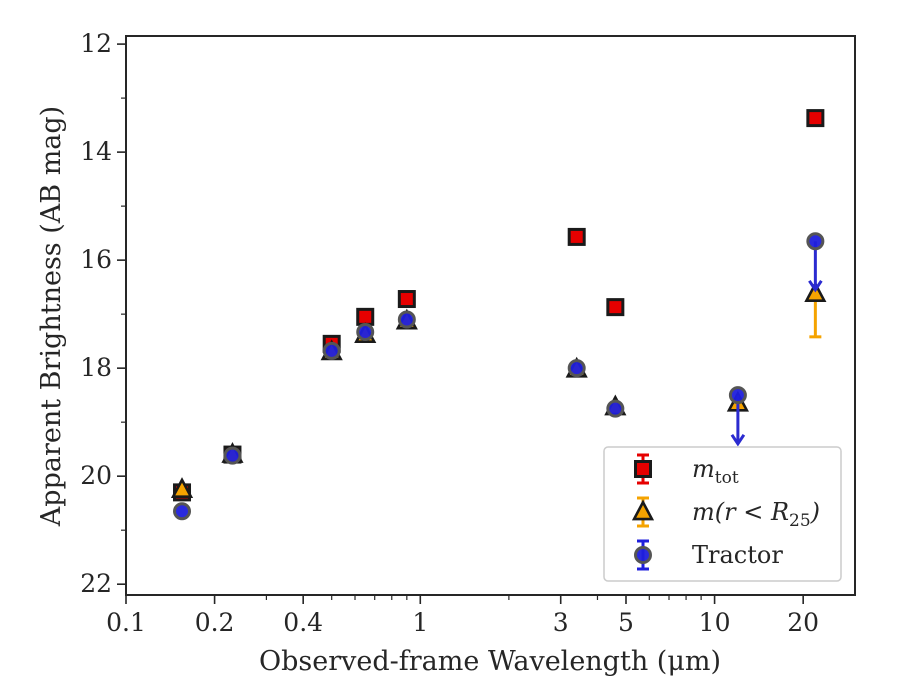 The image size is (900, 700). I want to click on legend: mtot m(r < R25) Tractor, so click(722, 514).